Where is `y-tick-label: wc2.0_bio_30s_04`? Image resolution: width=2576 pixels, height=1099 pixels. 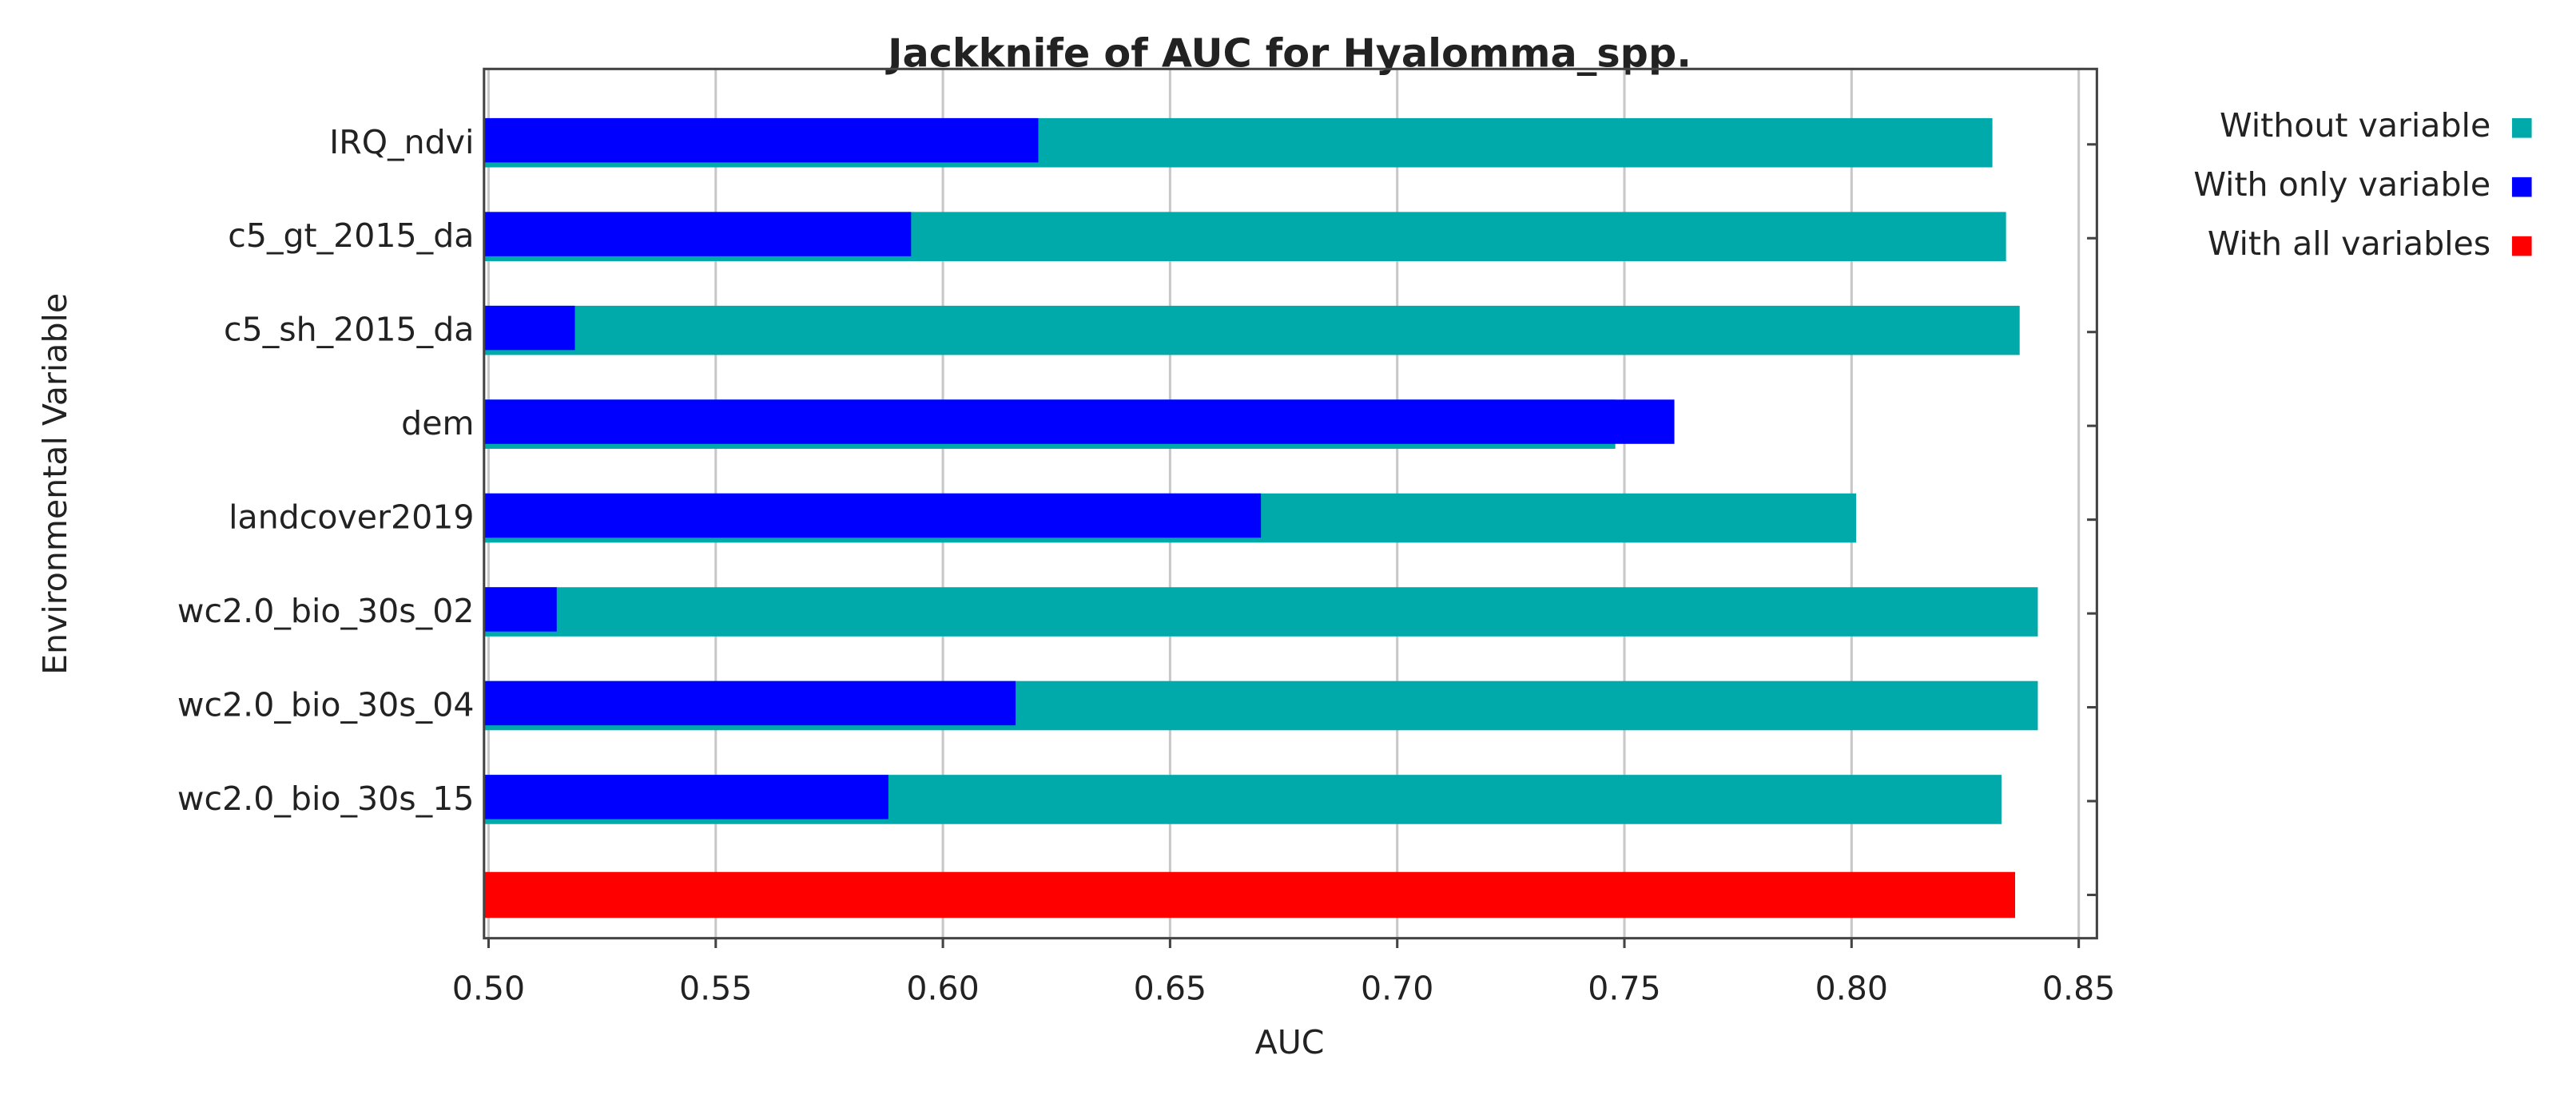
y-tick-label: wc2.0_bio_30s_04 is located at coordinates (326, 705).